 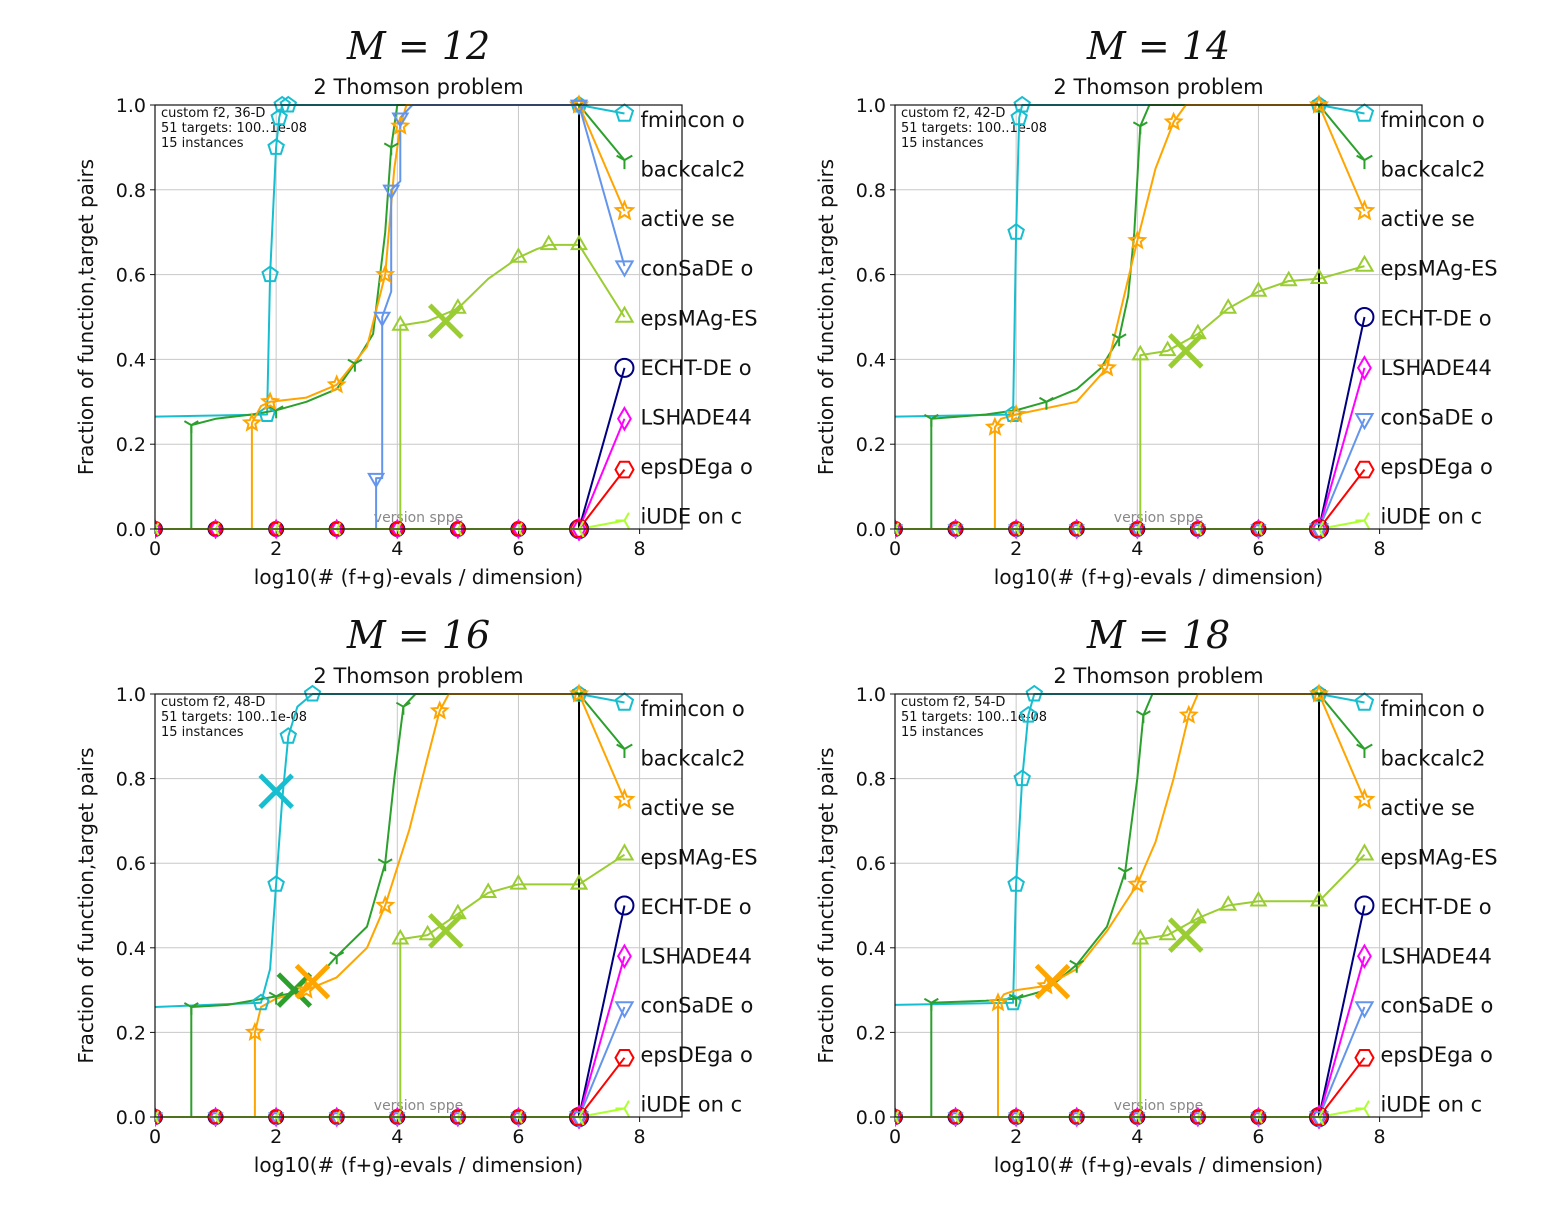 What do you see at coordinates (1364, 750) in the screenshot?
I see `legend-marker-backcalc2` at bounding box center [1364, 750].